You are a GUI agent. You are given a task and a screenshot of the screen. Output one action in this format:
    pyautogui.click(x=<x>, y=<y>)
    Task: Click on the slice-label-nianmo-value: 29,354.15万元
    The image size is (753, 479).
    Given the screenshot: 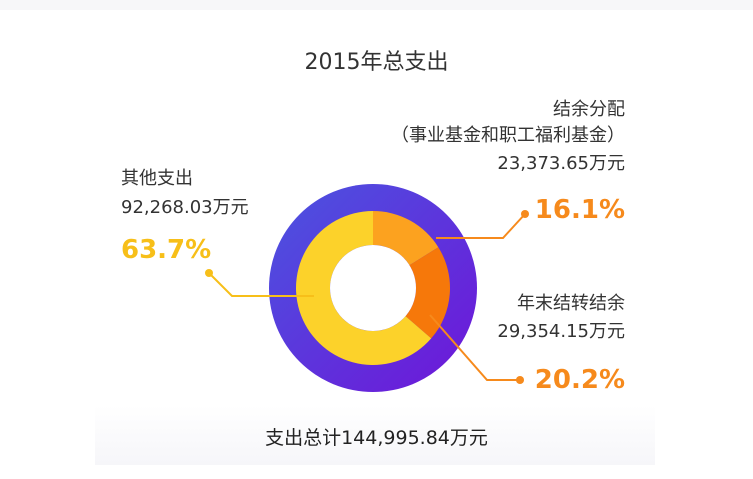 What is the action you would take?
    pyautogui.click(x=561, y=331)
    